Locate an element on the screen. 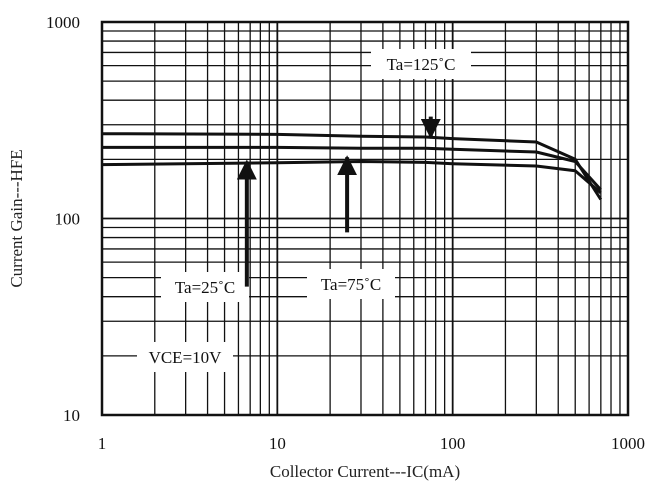 The height and width of the screenshot is (485, 646). x-tick-label: 10 is located at coordinates (277, 443).